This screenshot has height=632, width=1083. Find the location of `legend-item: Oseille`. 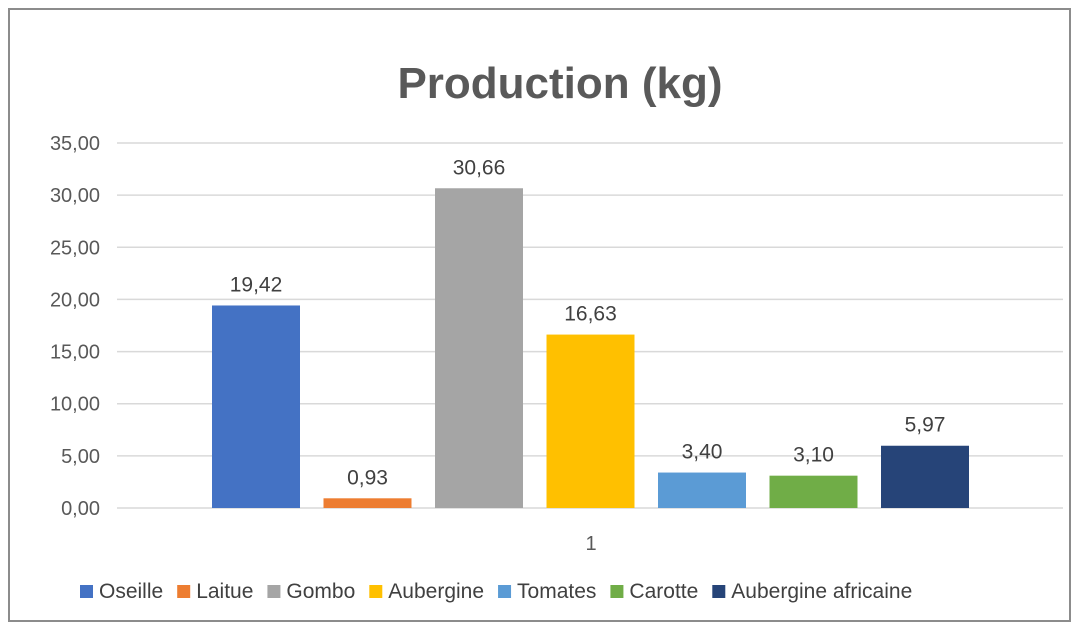

legend-item: Oseille is located at coordinates (121, 591).